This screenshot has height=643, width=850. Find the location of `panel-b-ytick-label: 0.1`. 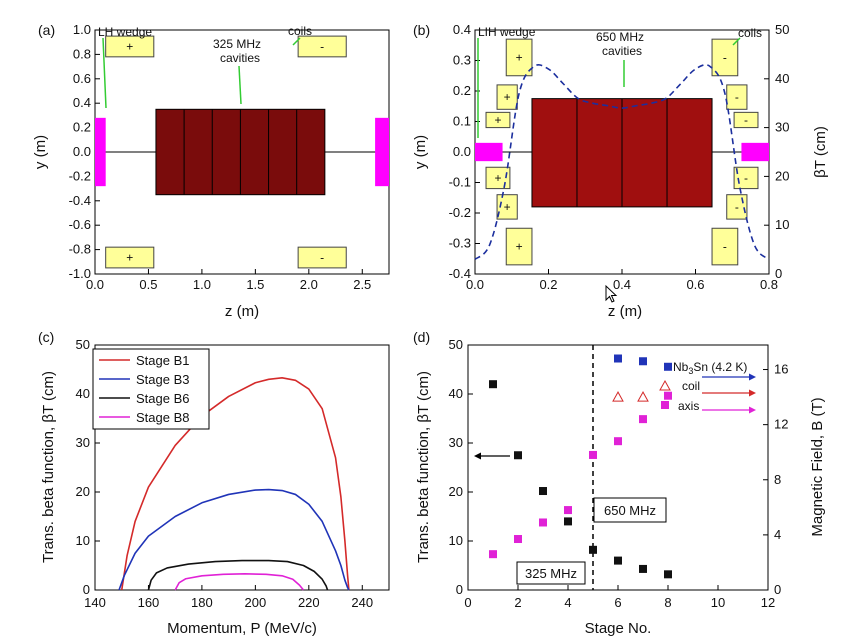

panel-b-ytick-label: 0.1 is located at coordinates (462, 121).